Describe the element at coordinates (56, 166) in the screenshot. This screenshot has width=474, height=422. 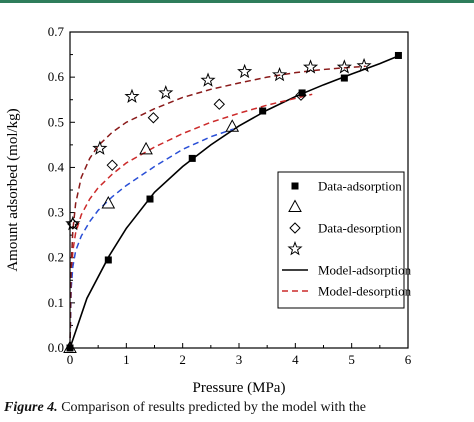
I see `y-tick-label: 0.4` at that location.